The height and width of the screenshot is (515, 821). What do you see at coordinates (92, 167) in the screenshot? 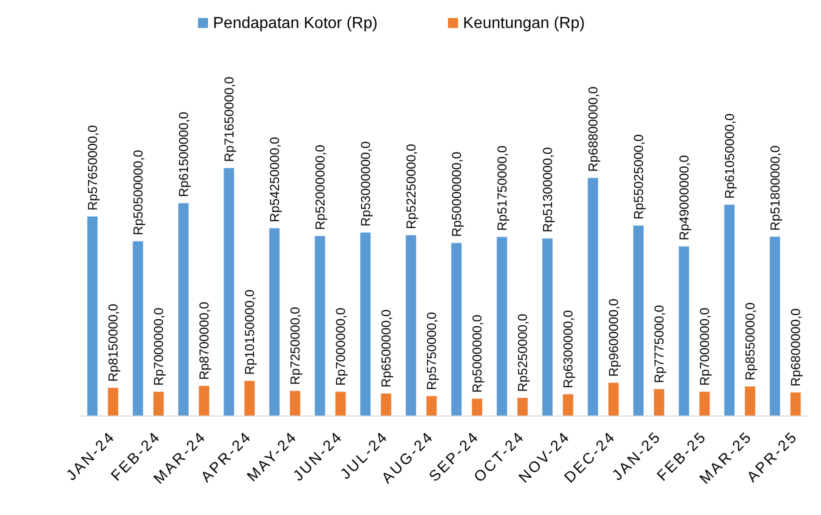
I see `data-label: Rp57650000,0` at bounding box center [92, 167].